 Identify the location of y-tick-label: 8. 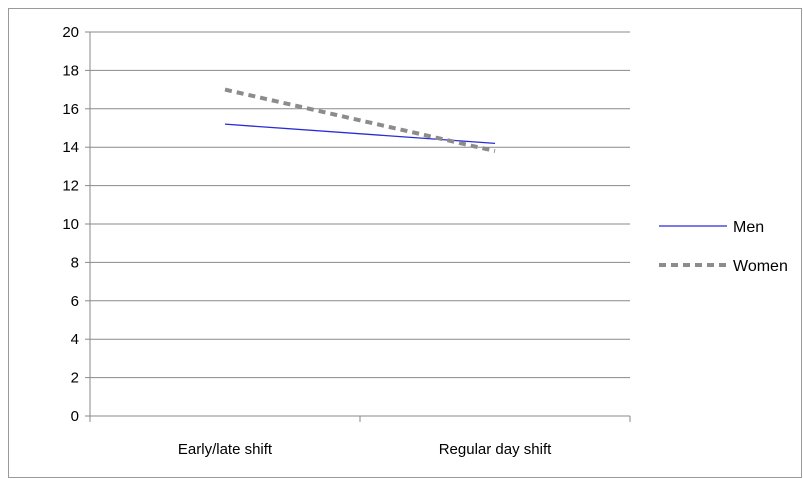
(75, 262).